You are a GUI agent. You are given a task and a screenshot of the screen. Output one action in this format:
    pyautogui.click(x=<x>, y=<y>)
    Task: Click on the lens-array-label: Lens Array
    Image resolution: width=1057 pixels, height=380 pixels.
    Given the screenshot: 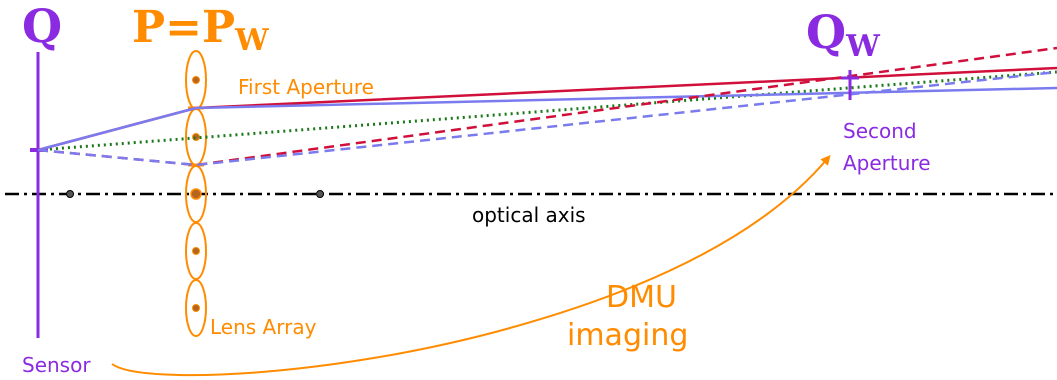 What is the action you would take?
    pyautogui.click(x=263, y=327)
    